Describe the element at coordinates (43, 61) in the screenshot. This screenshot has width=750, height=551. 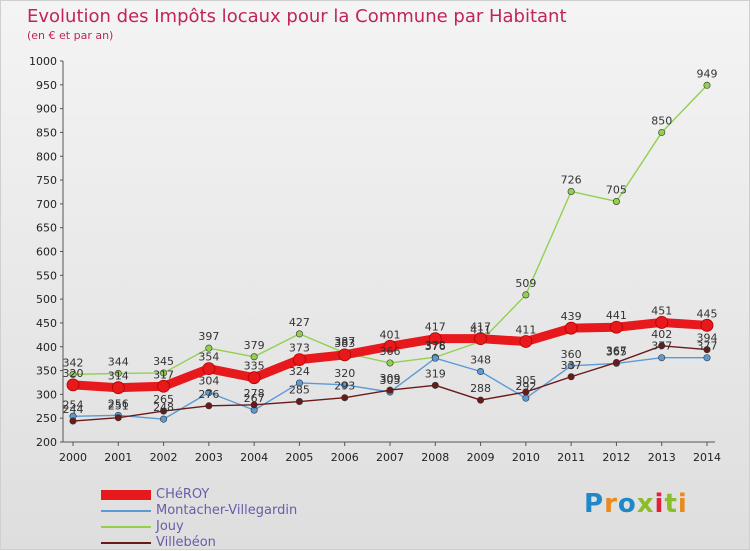
I see `y-tick-label: 1000` at that location.